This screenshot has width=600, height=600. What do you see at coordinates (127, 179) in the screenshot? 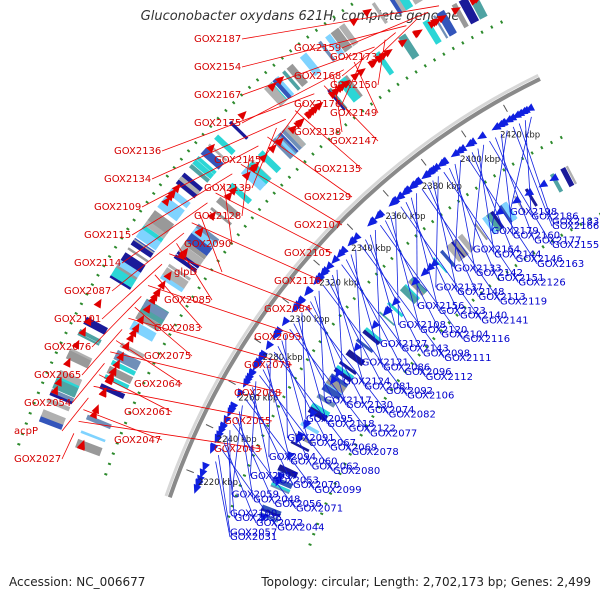
I see `forward-gene-label: GOX2134` at bounding box center [127, 179].